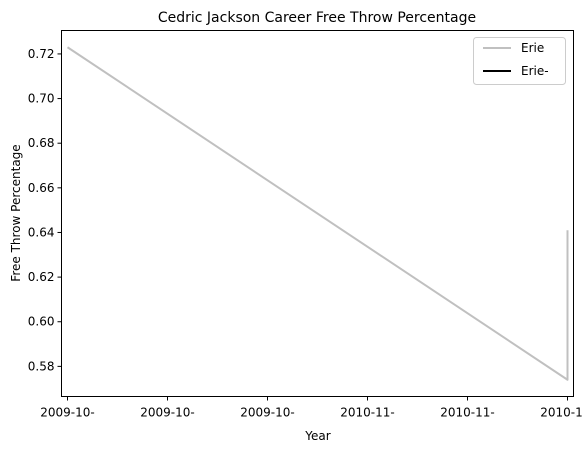 This screenshot has height=453, width=584. Describe the element at coordinates (41, 143) in the screenshot. I see `y-tick-label: 0.68` at that location.